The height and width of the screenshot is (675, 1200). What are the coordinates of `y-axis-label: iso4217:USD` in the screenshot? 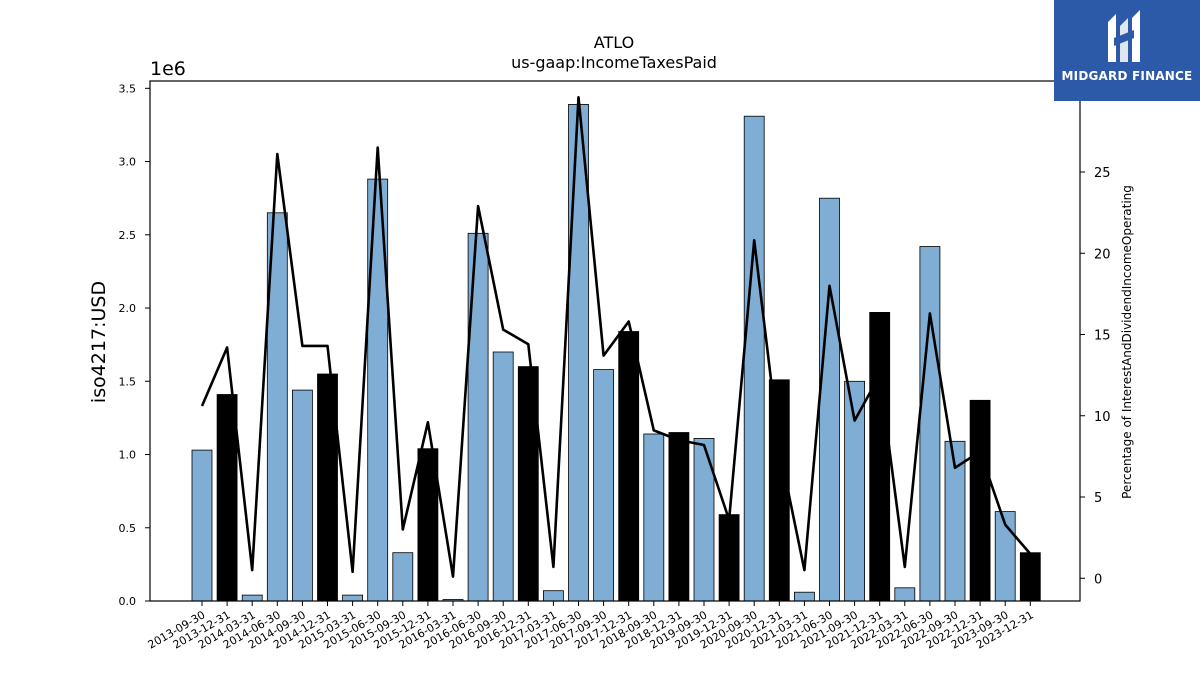 It's located at (99, 342).